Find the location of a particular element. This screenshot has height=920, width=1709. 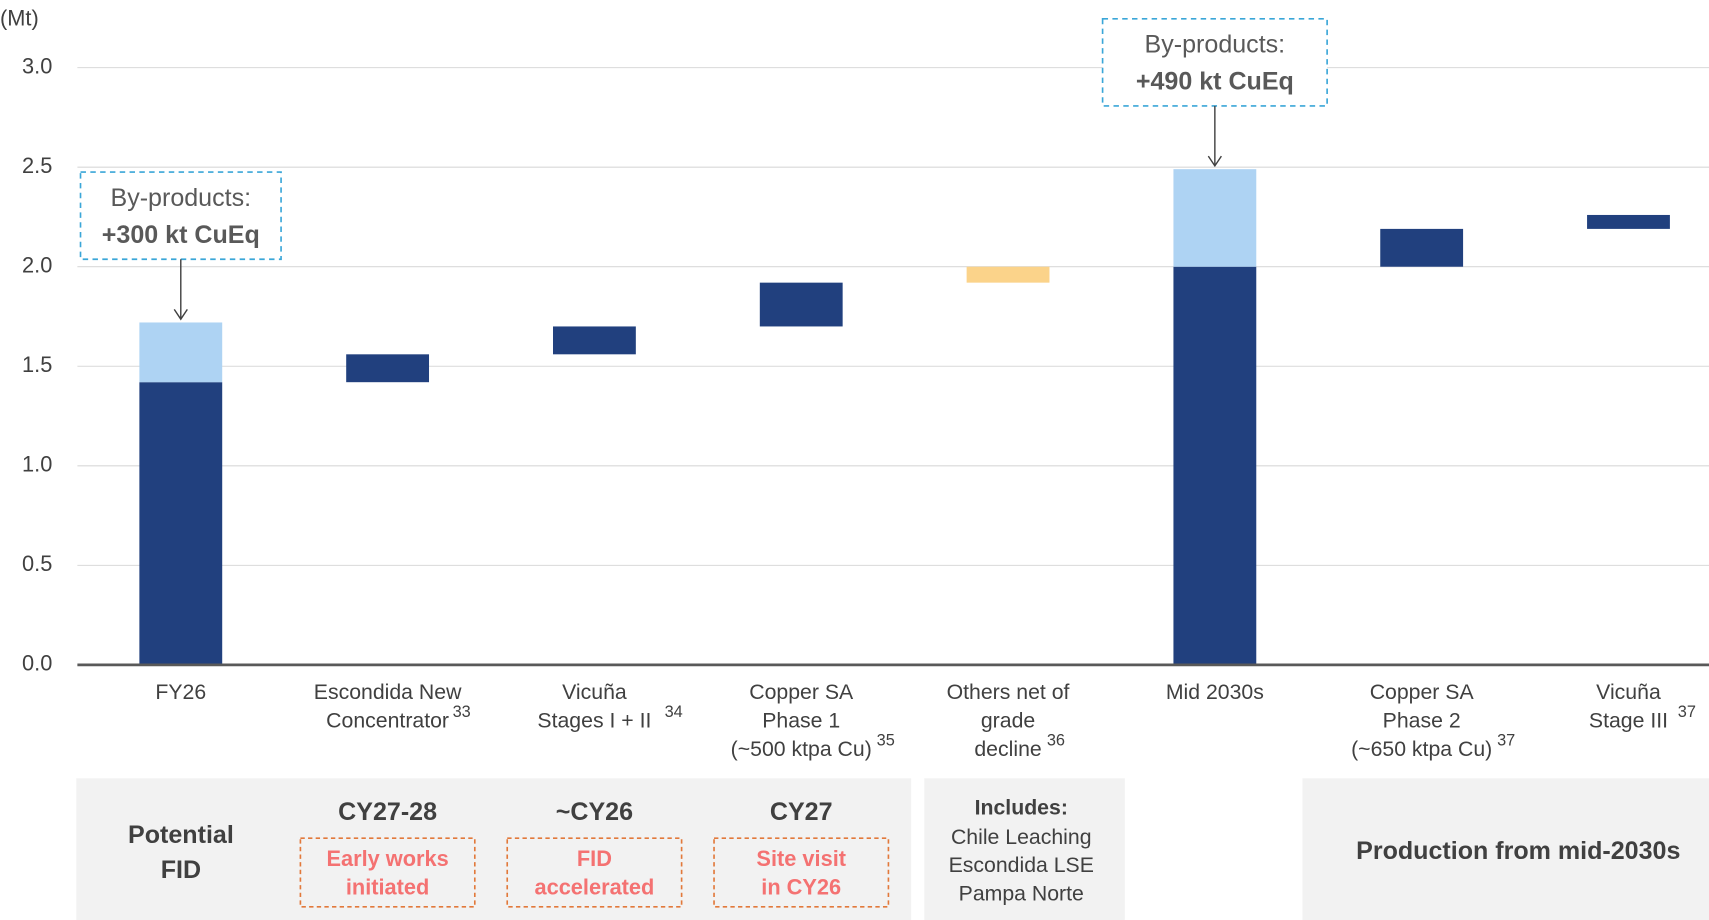

footnote: 33 is located at coordinates (462, 712).